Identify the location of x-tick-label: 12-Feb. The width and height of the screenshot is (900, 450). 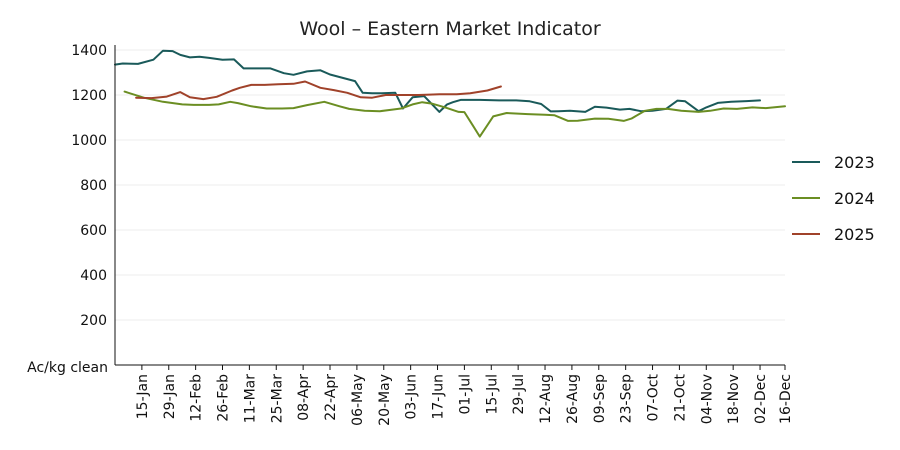
(197, 398).